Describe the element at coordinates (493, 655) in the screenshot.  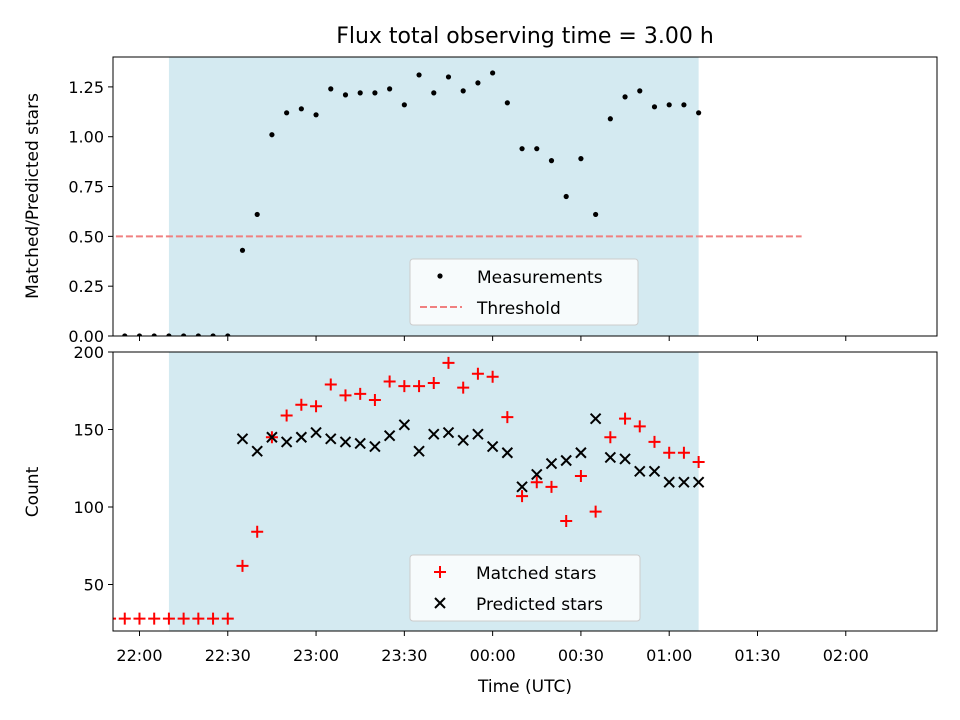
I see `x-tick-label: 00:00` at that location.